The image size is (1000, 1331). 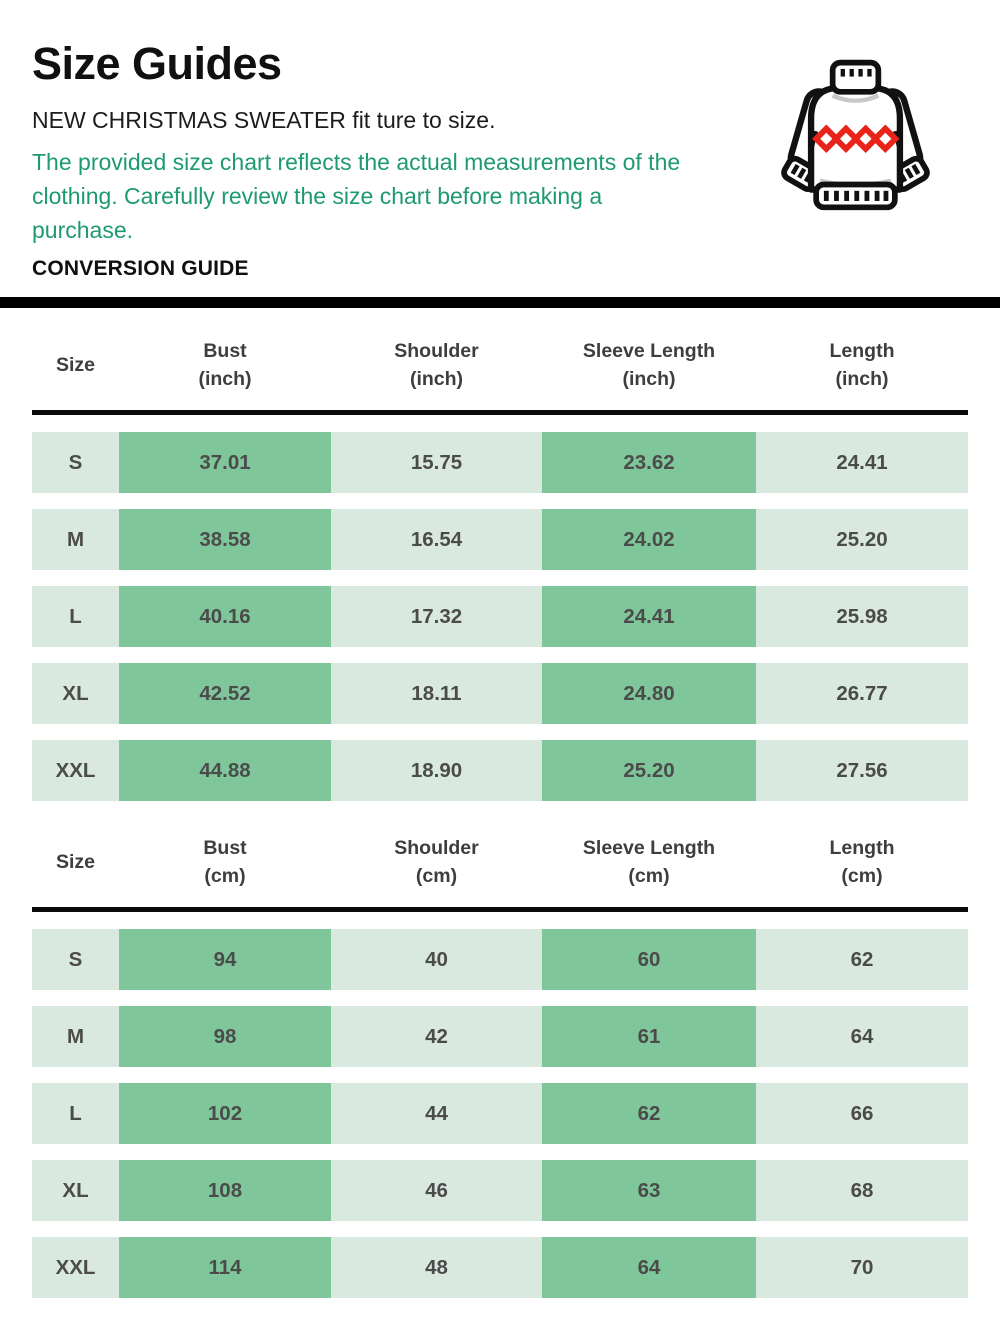 What do you see at coordinates (140, 269) in the screenshot?
I see `conversion-guide-label: CONVERSION GUIDE` at bounding box center [140, 269].